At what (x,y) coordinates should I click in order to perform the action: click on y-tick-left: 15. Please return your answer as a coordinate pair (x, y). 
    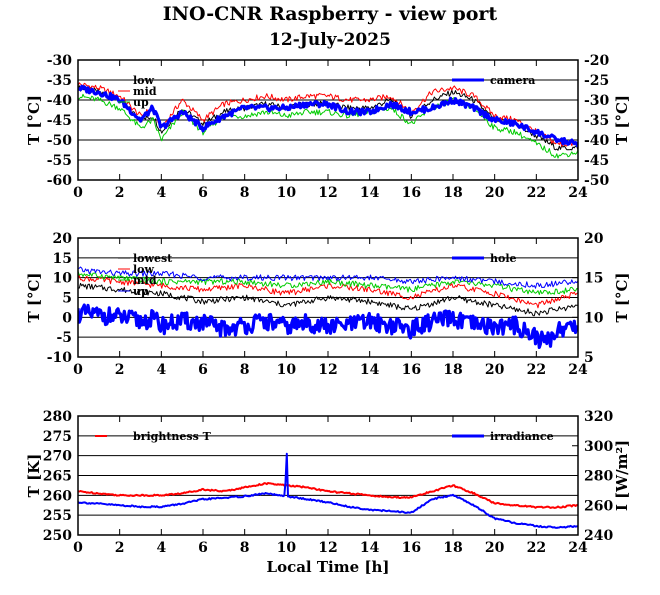
    Looking at the image, I should click on (62, 259).